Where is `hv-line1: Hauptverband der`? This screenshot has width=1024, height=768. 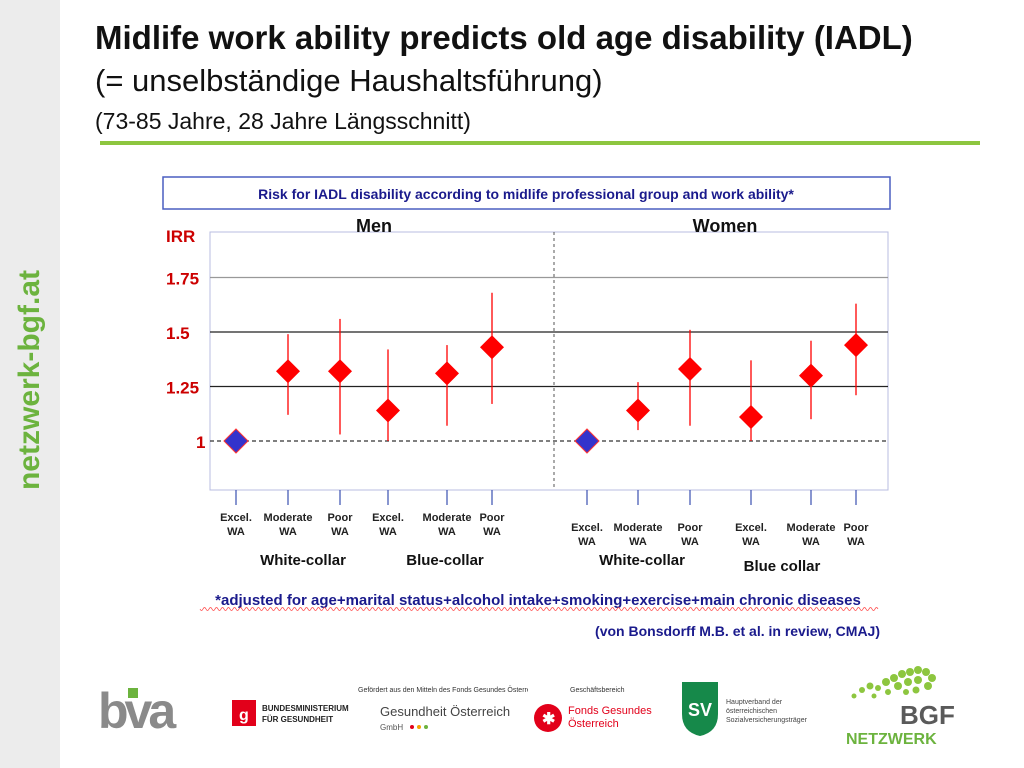 hv-line1: Hauptverband der is located at coordinates (754, 702).